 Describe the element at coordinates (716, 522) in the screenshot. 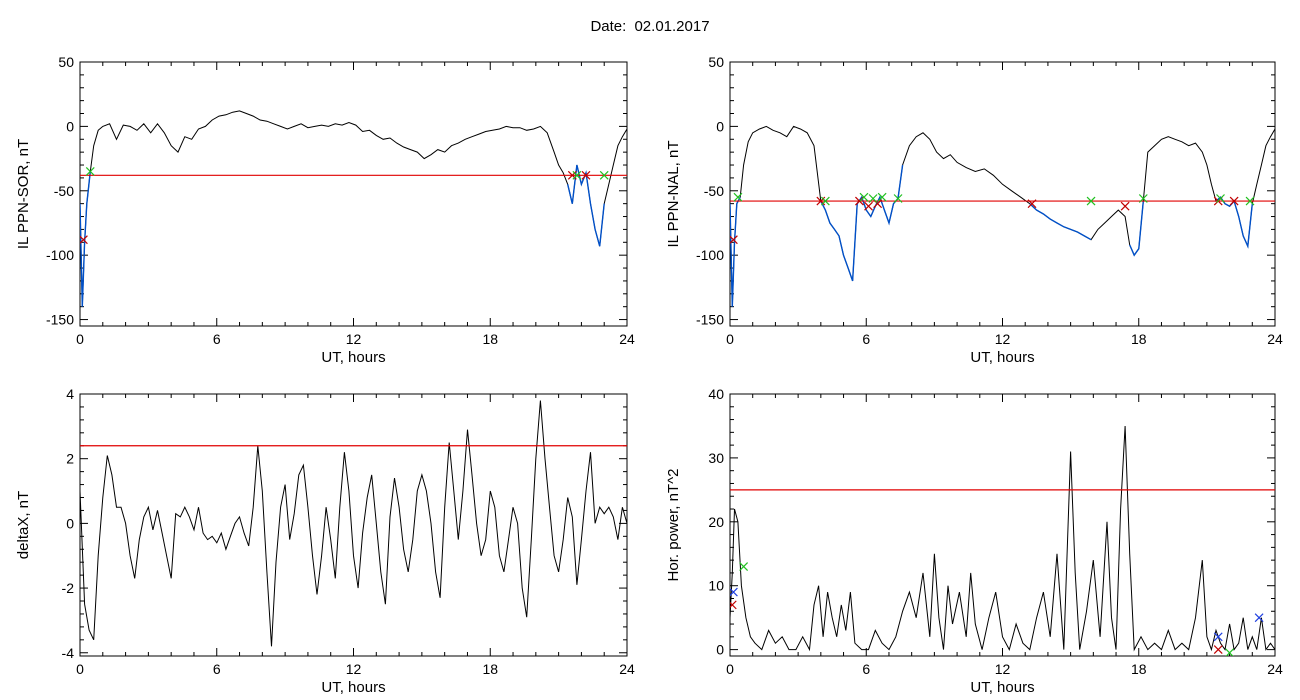

I see `y-tick-label: 20` at that location.